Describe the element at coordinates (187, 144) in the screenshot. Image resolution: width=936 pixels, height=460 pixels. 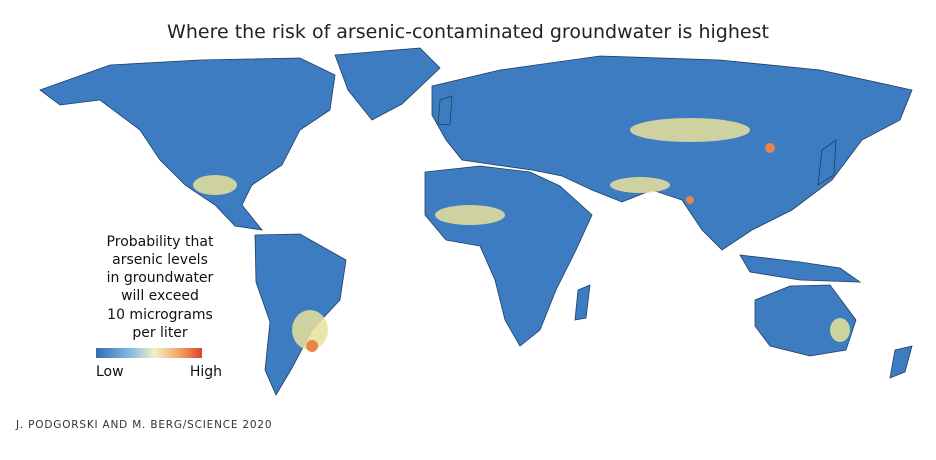
I see `north-america` at that location.